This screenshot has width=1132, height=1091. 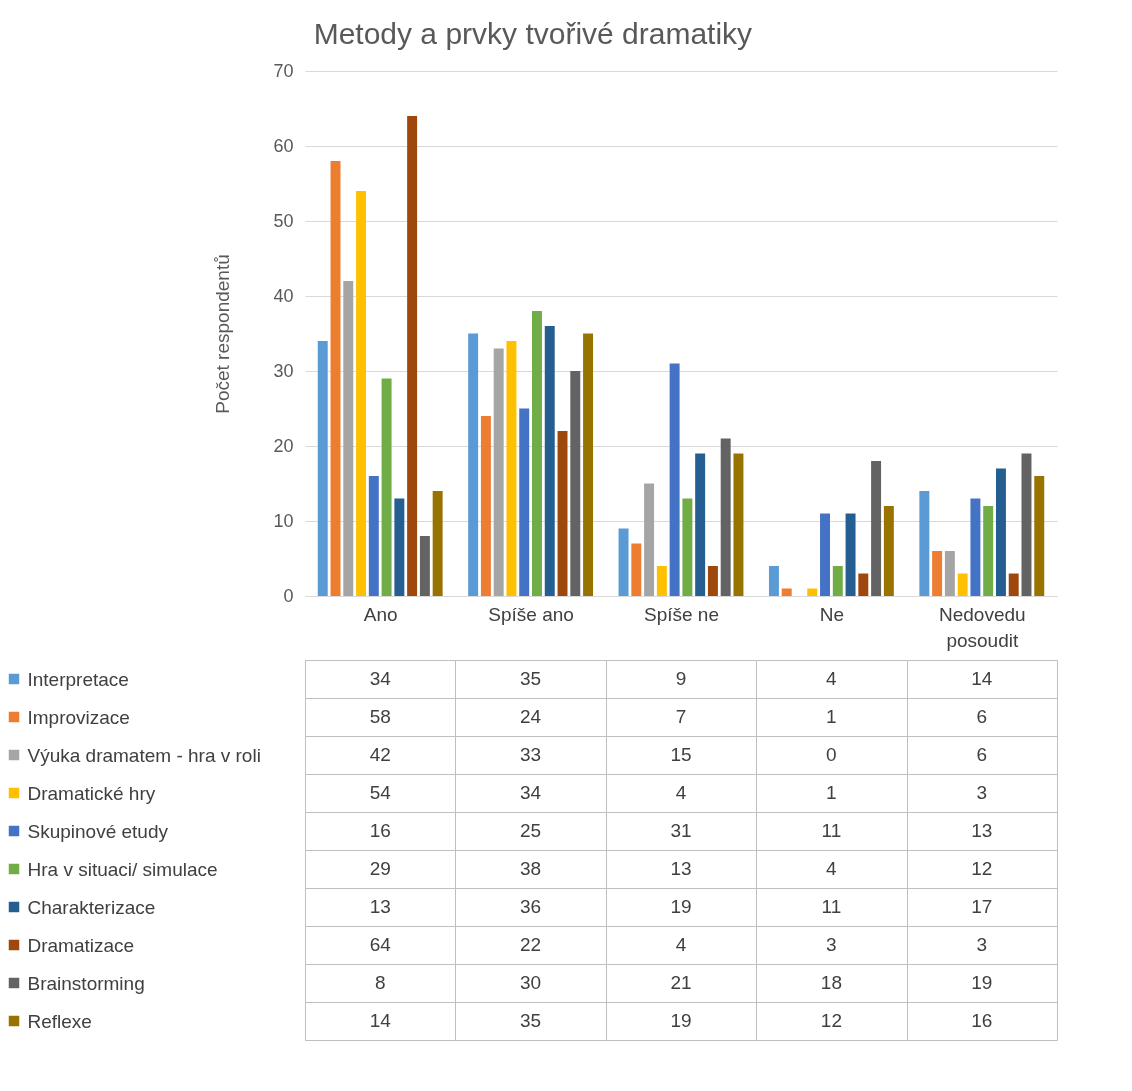 I want to click on data-label: 36, so click(x=531, y=906).